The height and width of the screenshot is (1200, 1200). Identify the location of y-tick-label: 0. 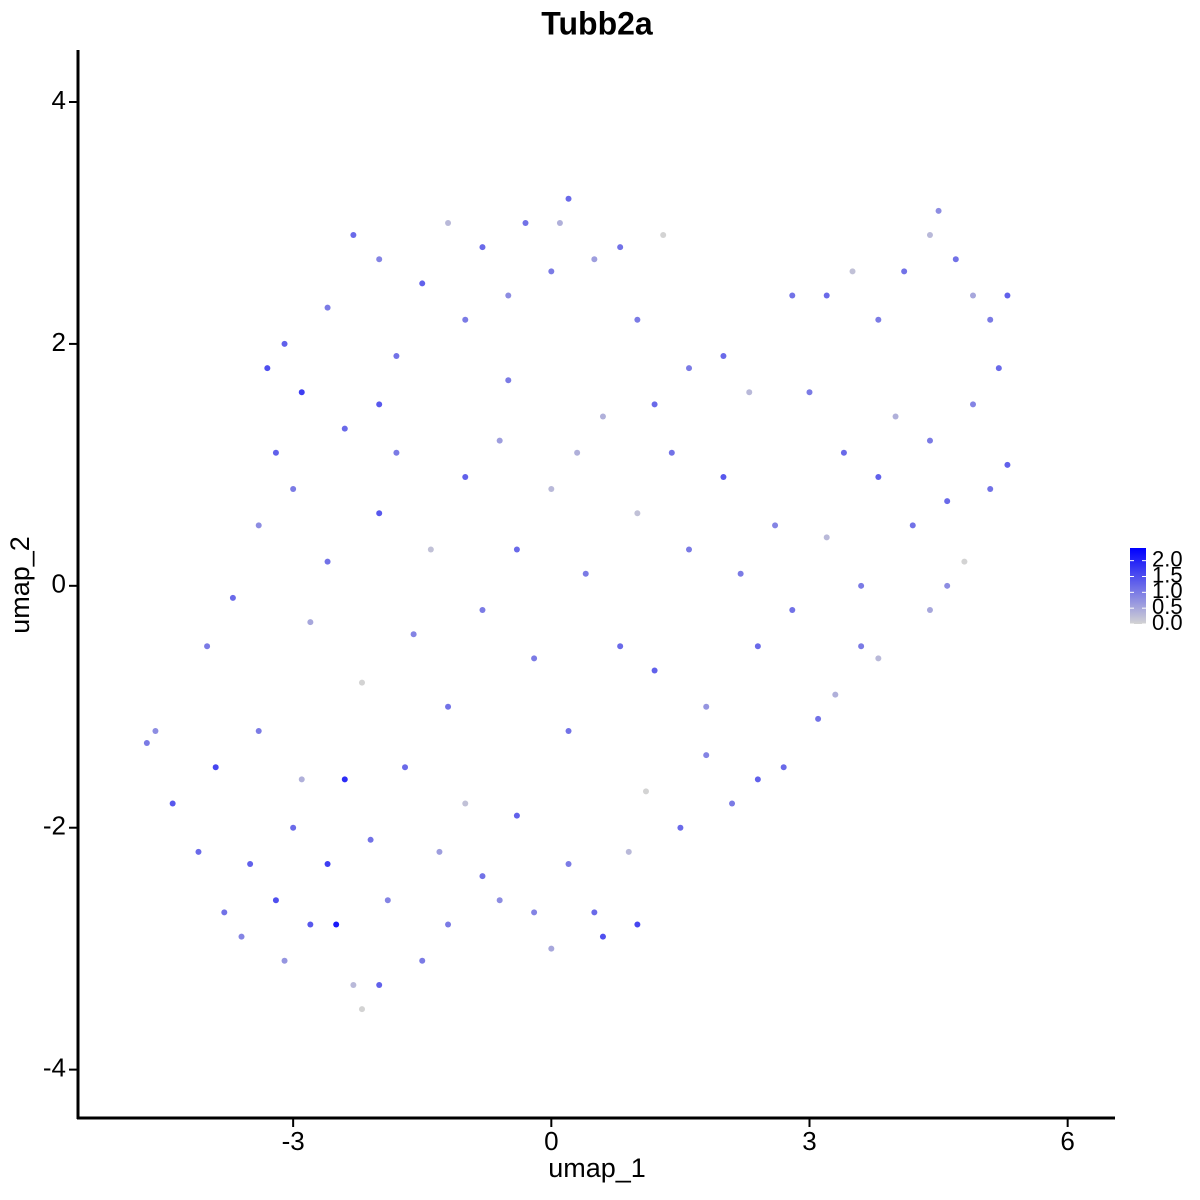
(59, 584).